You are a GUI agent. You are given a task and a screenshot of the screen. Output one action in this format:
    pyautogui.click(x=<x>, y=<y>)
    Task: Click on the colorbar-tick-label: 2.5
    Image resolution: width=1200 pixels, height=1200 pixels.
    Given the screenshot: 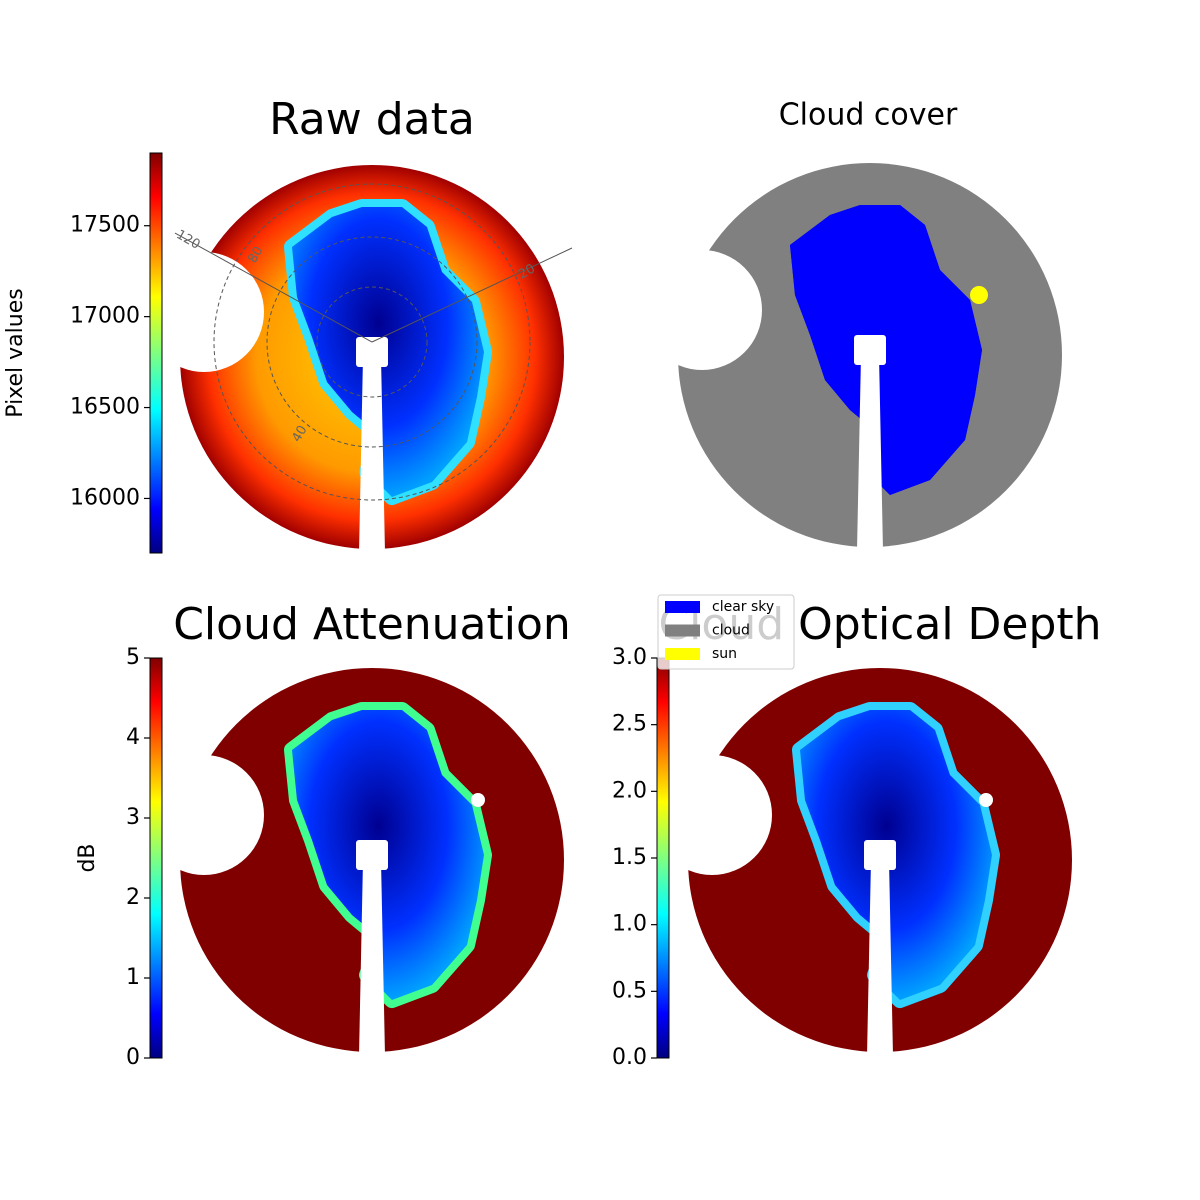 What is the action you would take?
    pyautogui.click(x=629, y=724)
    